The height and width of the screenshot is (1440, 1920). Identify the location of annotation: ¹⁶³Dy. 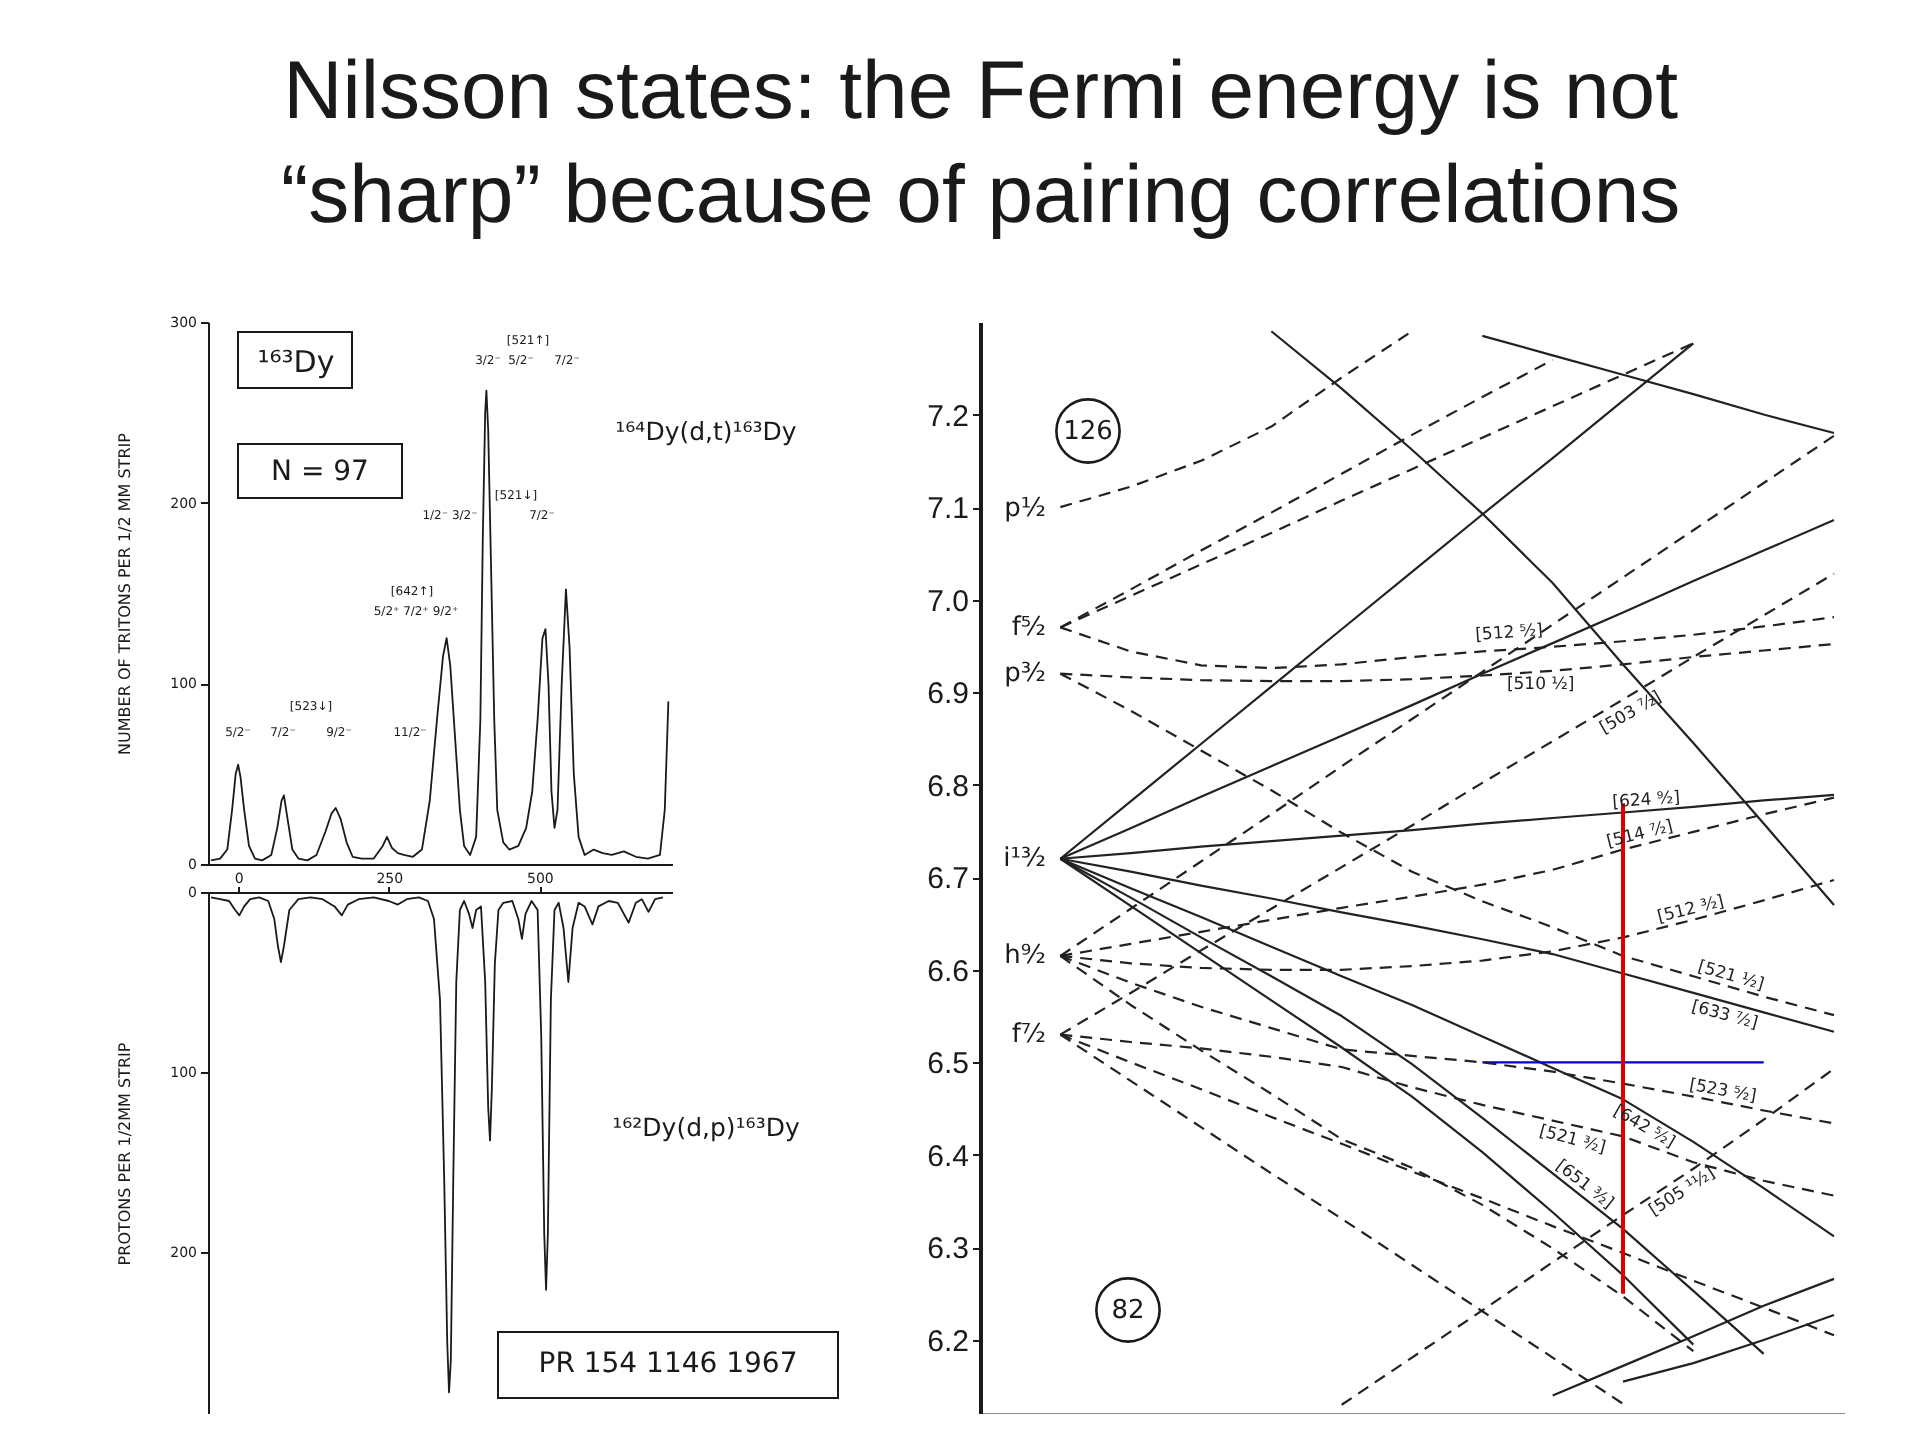
(296, 362).